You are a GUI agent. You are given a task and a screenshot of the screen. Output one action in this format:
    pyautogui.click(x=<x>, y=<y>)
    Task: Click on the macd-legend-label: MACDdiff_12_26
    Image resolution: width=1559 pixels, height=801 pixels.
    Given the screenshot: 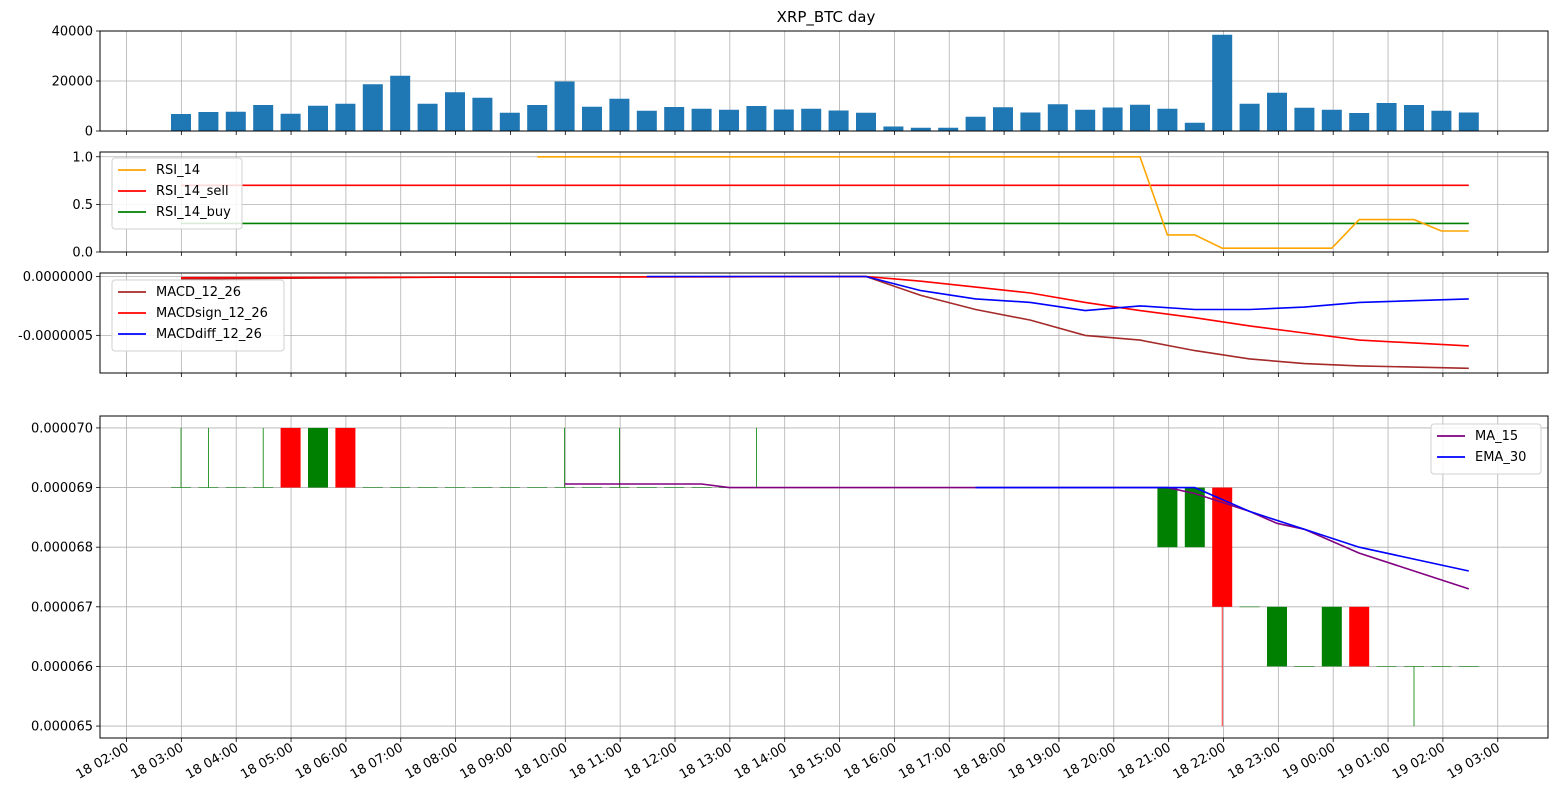 What is the action you would take?
    pyautogui.click(x=209, y=334)
    